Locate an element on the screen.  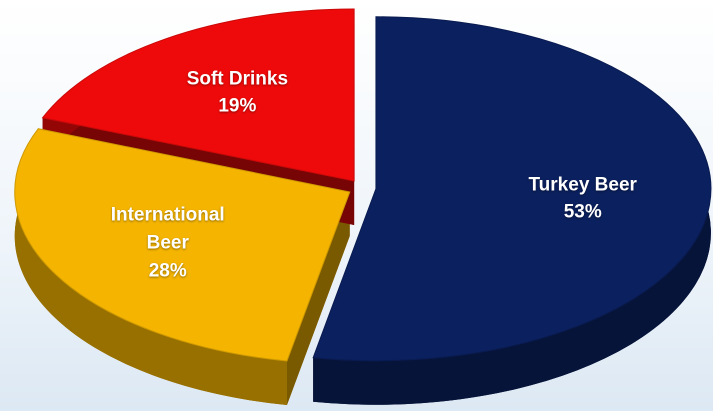
category-label: Soft Drinks is located at coordinates (237, 79).